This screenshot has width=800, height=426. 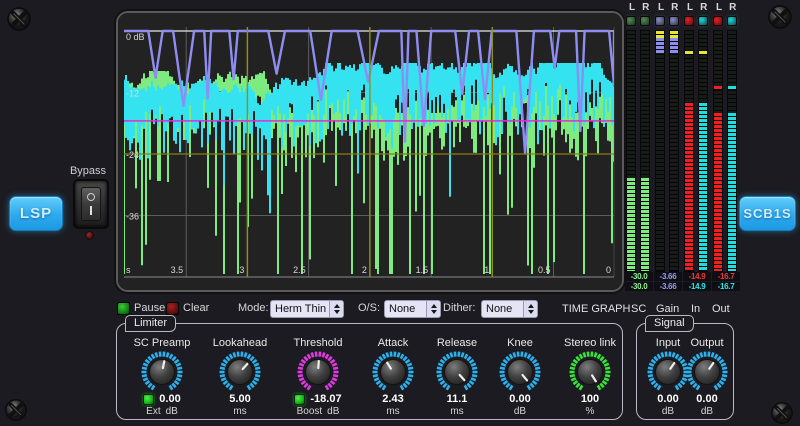 What do you see at coordinates (240, 399) in the screenshot?
I see `knob-value: 5.00` at bounding box center [240, 399].